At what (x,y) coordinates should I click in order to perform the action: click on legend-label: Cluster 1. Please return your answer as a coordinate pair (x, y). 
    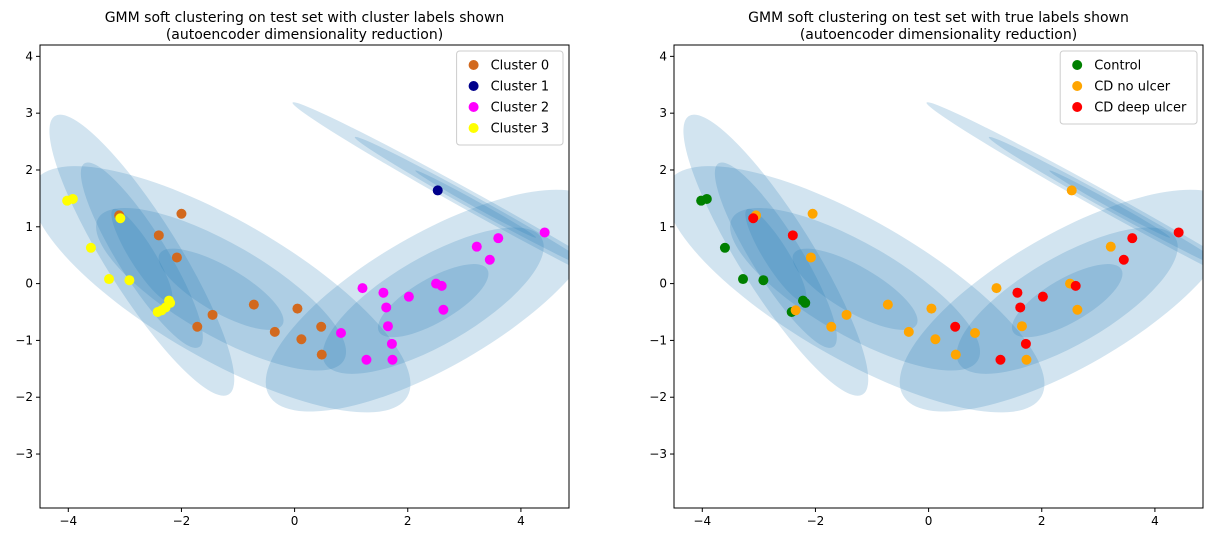
    Looking at the image, I should click on (520, 87).